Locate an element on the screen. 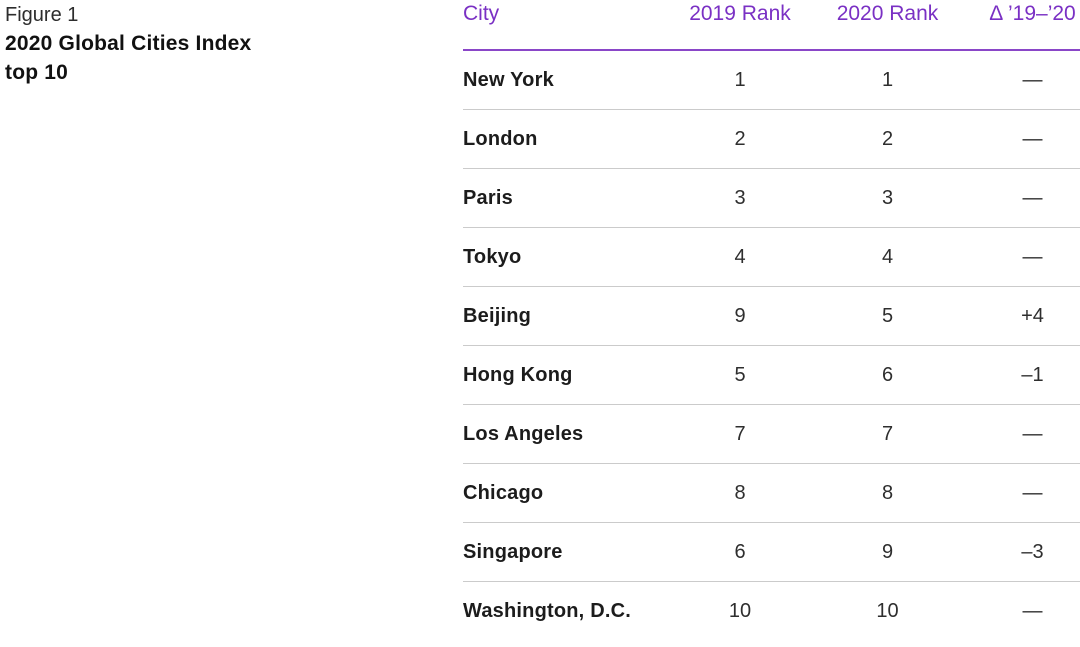 The height and width of the screenshot is (647, 1080). cell-2020-rank: 8 is located at coordinates (887, 492).